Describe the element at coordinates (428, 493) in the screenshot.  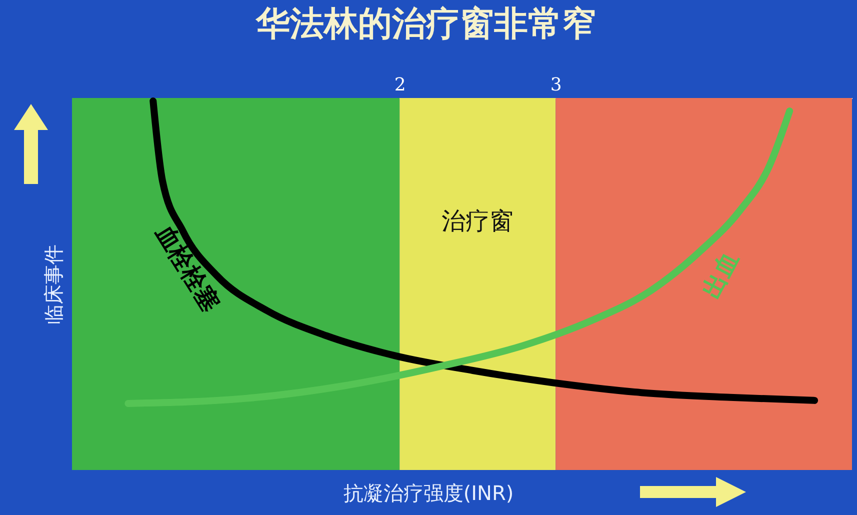
I see `x-axis-title: 抗凝治疗强度(INR)` at that location.